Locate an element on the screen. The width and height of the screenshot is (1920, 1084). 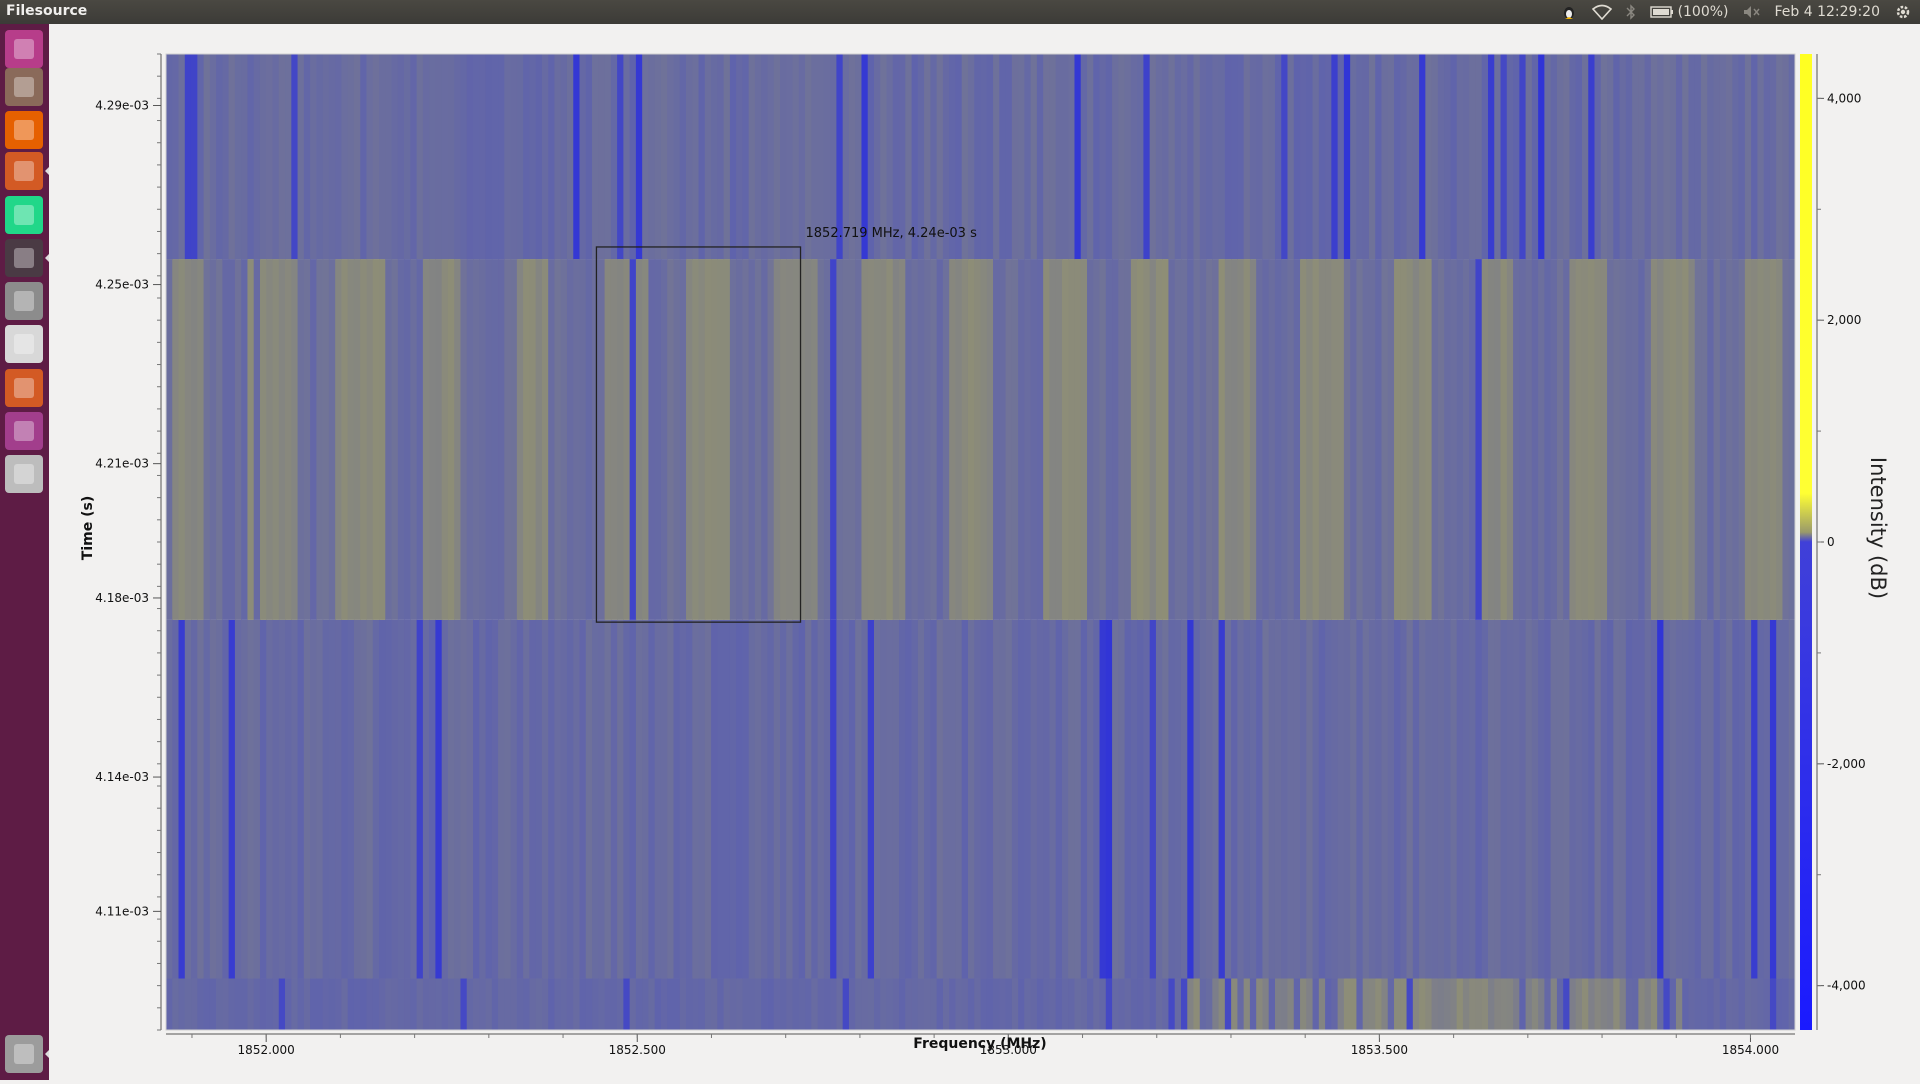
volume-muted-icon is located at coordinates (1752, 12).